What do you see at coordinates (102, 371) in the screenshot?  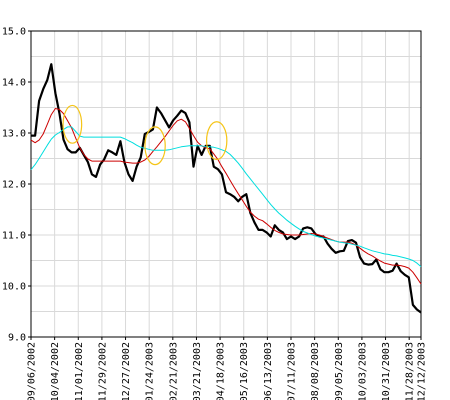 I see `x-tick-label: 11/29/2002` at bounding box center [102, 371].